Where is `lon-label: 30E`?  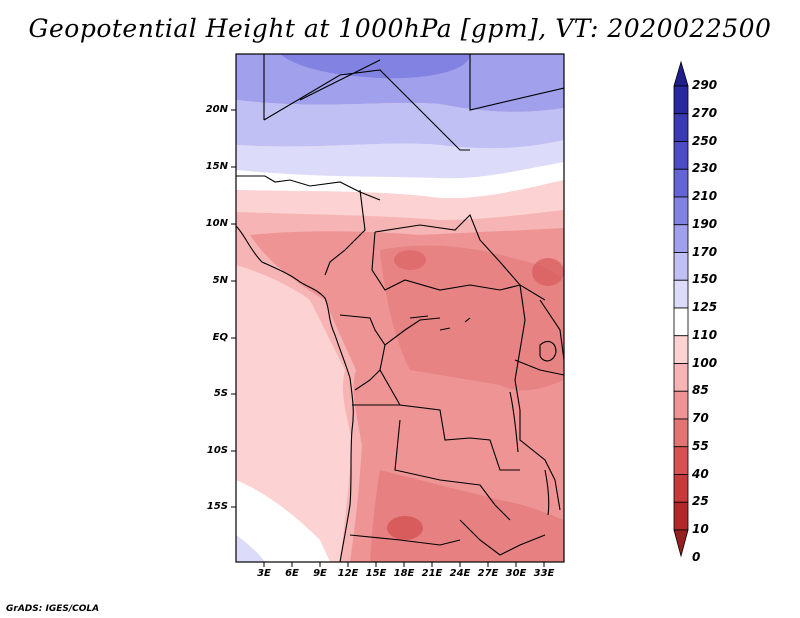 lon-label: 30E is located at coordinates (516, 573).